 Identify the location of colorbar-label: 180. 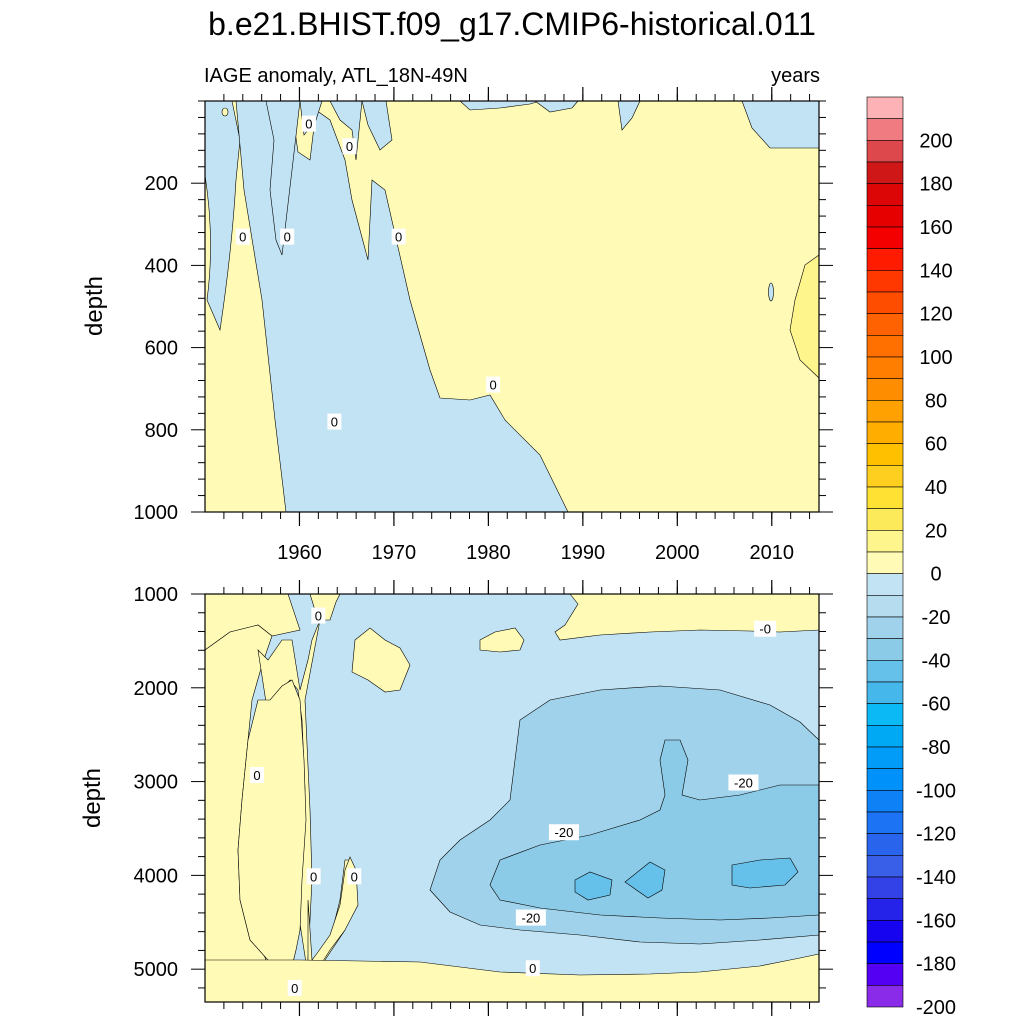
(935, 185).